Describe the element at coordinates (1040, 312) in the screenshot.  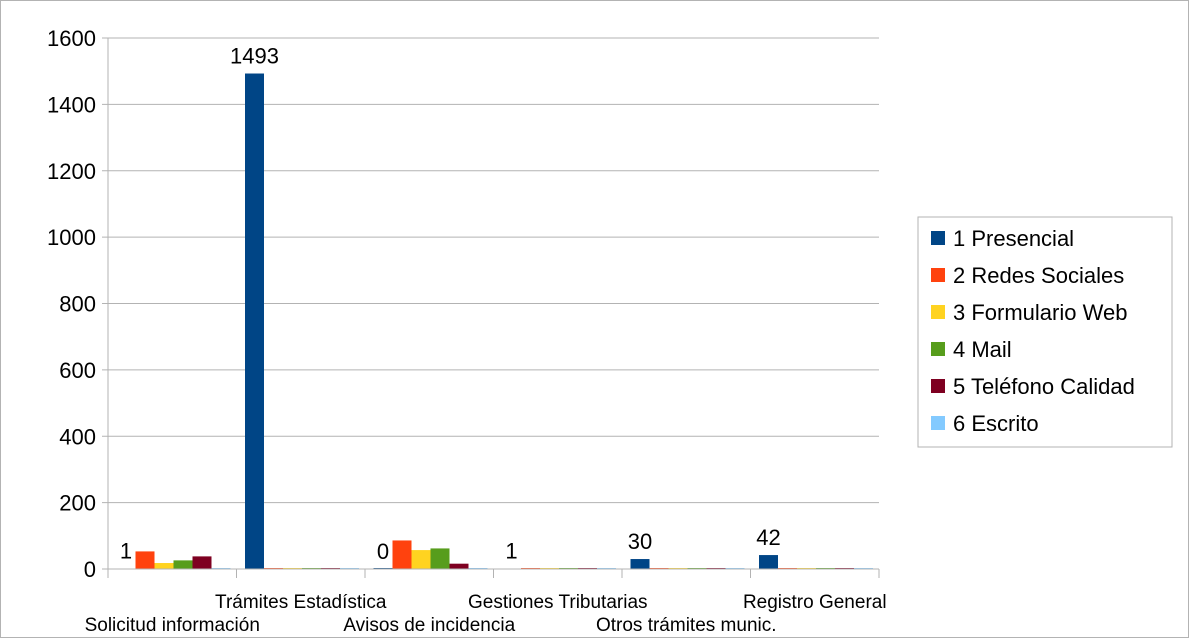
I see `legend-label: 3 Formulario Web` at that location.